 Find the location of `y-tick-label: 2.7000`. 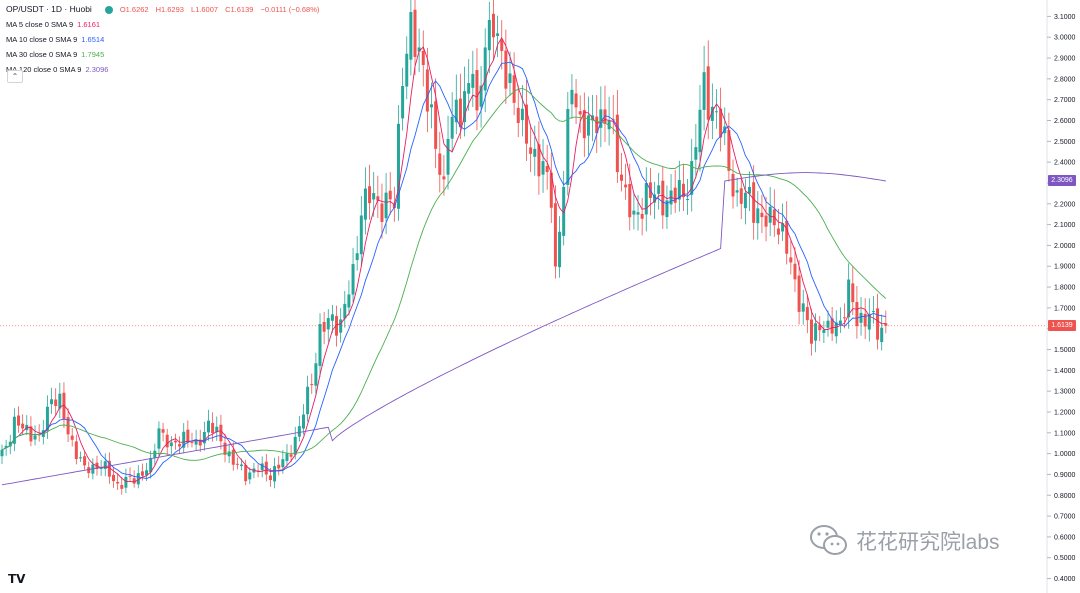

y-tick-label: 2.7000 is located at coordinates (1065, 100).